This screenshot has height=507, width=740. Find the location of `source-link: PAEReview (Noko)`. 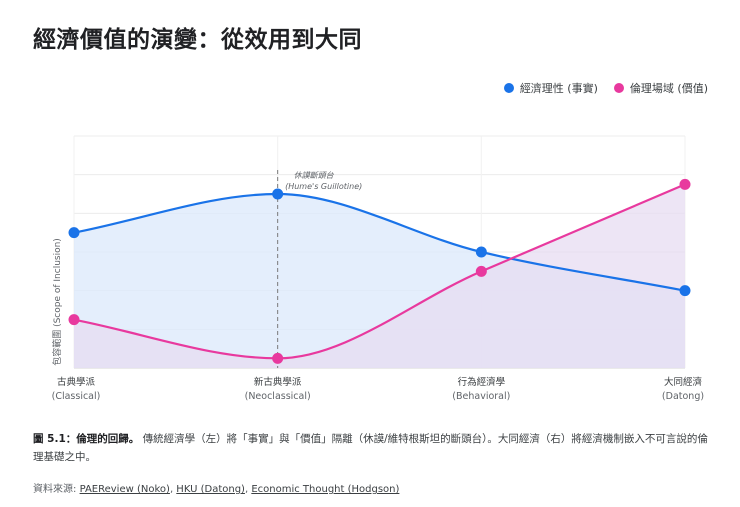

source-link: PAEReview (Noko) is located at coordinates (124, 489).